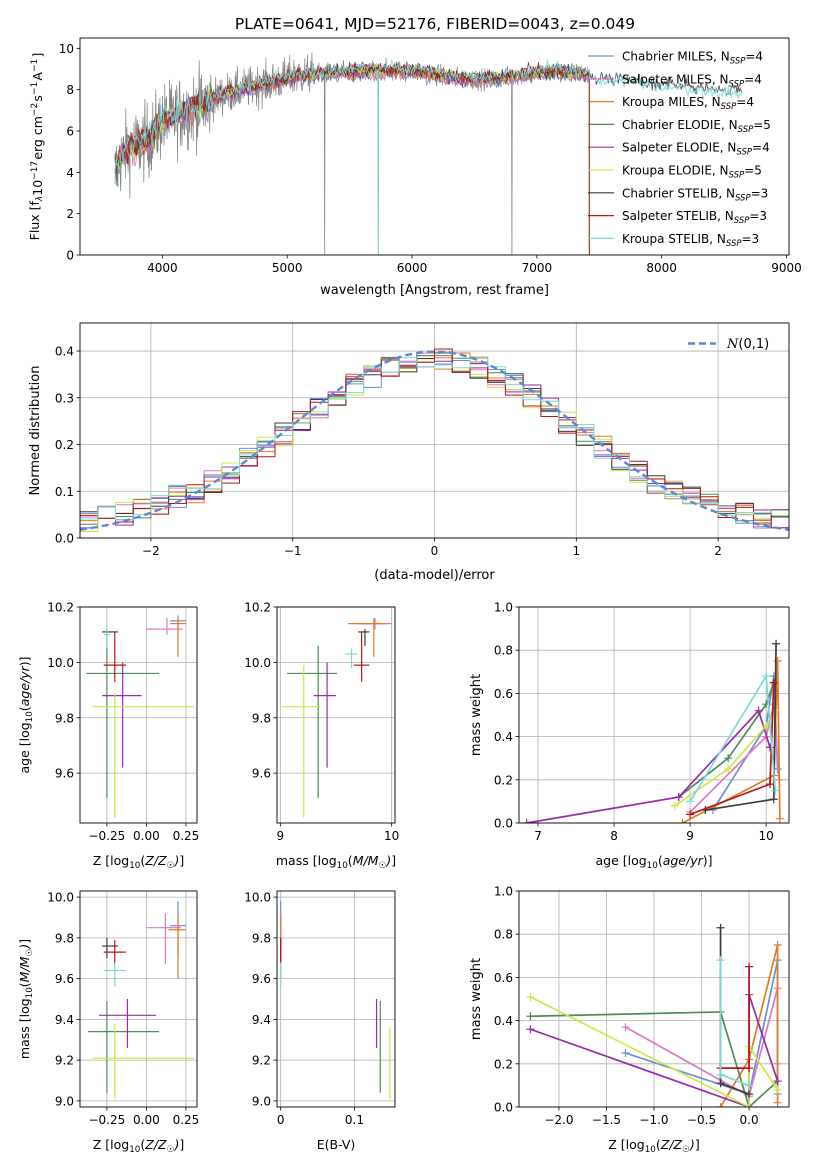 The image size is (819, 1170). I want to click on y-tick-label: 8, so click(70, 90).